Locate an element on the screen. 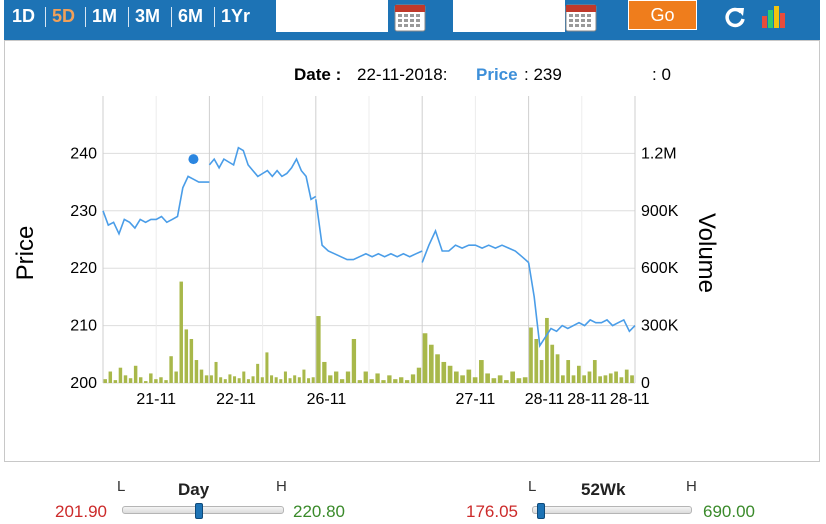 This screenshot has height=524, width=826. day-range-track is located at coordinates (203, 510).